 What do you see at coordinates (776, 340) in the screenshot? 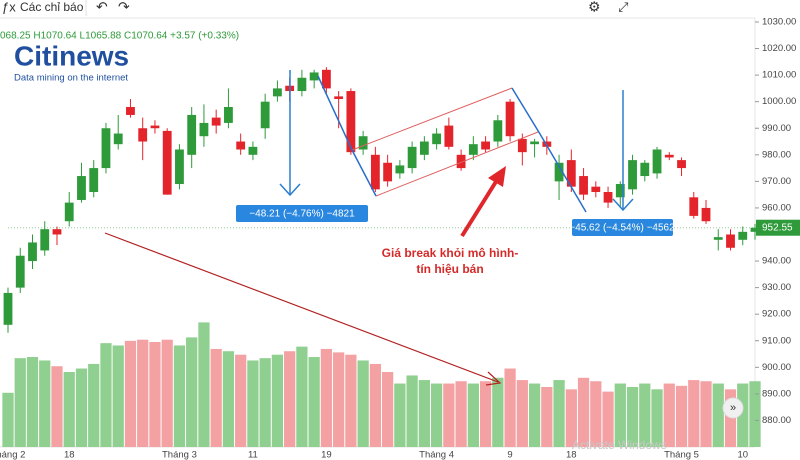
I see `y-tick-label: 910.00` at bounding box center [776, 340].